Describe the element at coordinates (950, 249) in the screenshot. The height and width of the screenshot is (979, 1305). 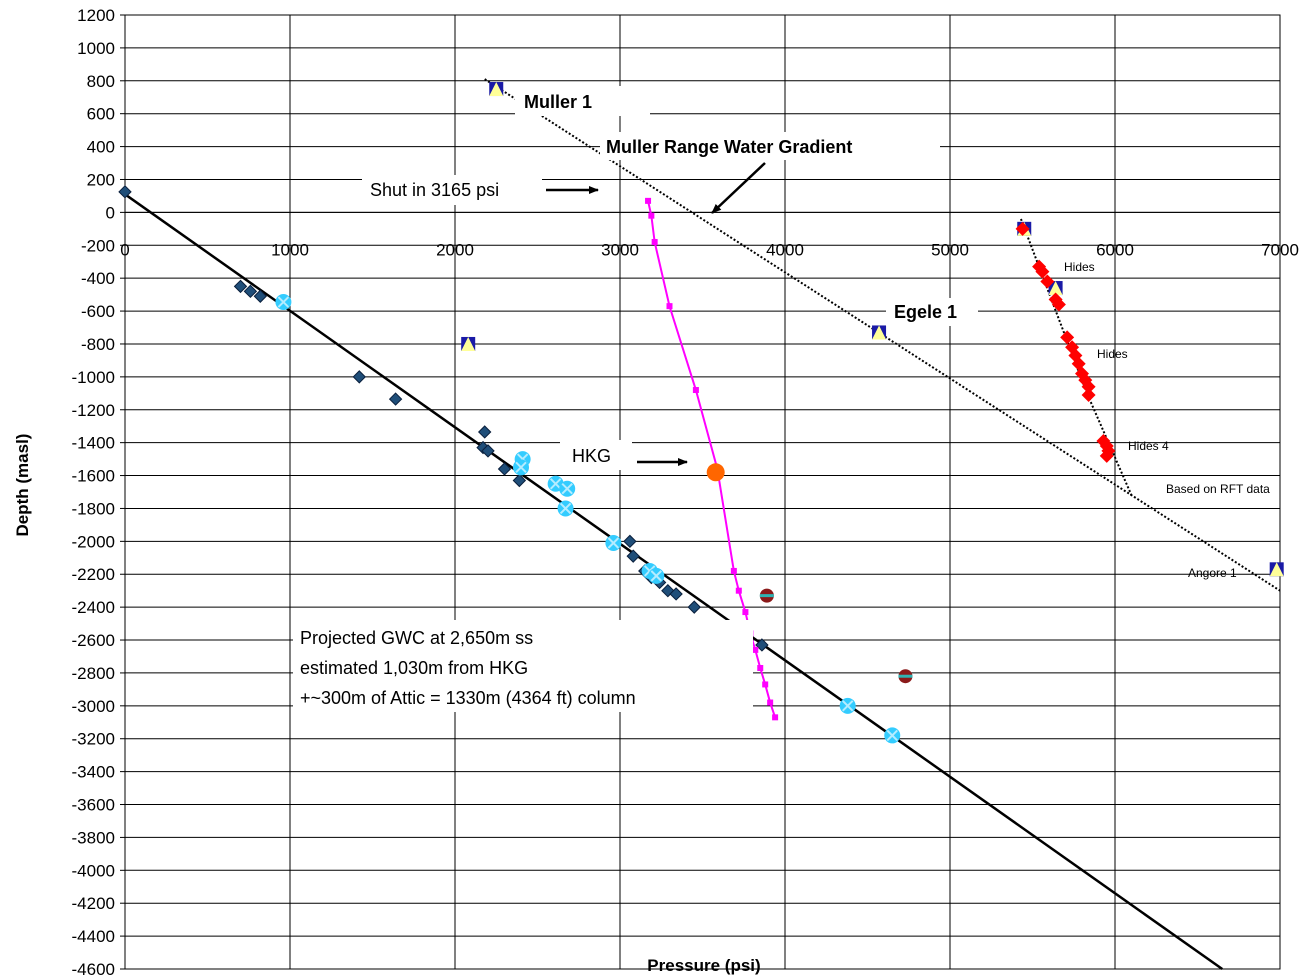
I see `x-tick-label: 5000` at that location.